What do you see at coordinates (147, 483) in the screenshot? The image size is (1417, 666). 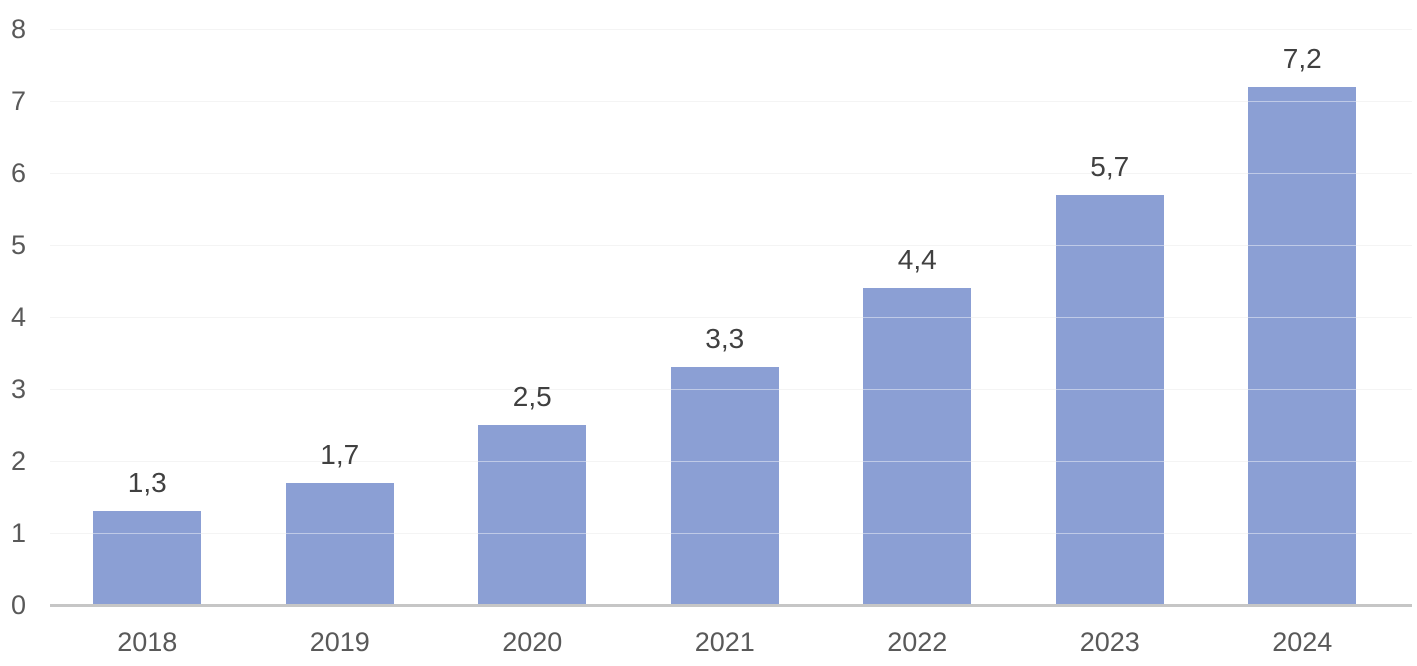 I see `data-label-2018: 1,3` at bounding box center [147, 483].